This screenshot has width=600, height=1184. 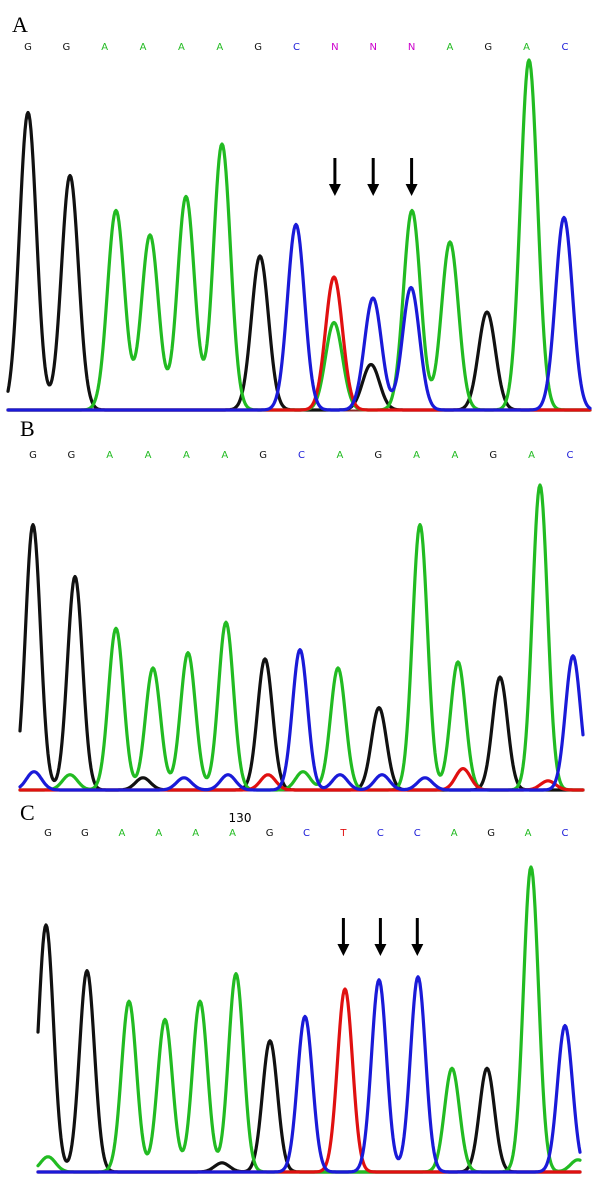 I want to click on panel-label-a: A, so click(x=20, y=24).